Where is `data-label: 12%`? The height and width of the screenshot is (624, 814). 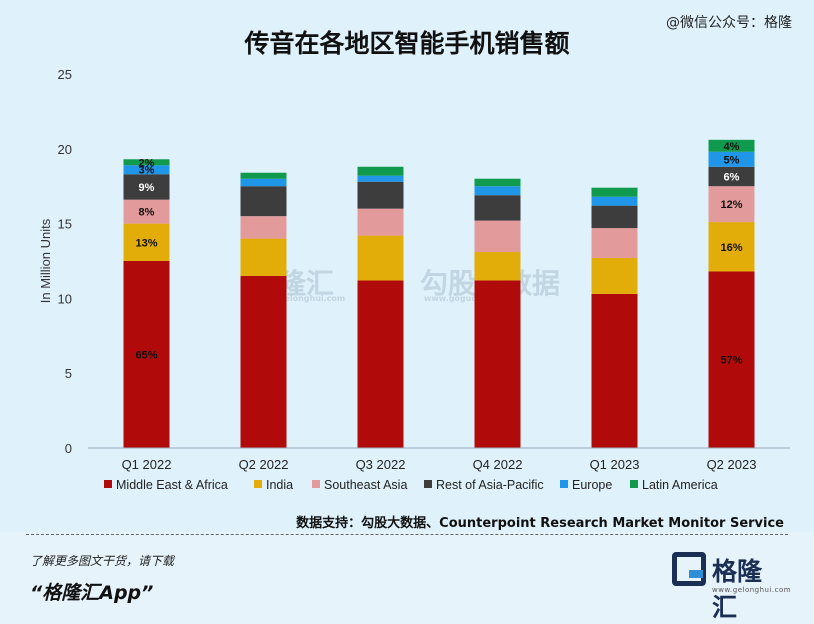 data-label: 12% is located at coordinates (731, 205).